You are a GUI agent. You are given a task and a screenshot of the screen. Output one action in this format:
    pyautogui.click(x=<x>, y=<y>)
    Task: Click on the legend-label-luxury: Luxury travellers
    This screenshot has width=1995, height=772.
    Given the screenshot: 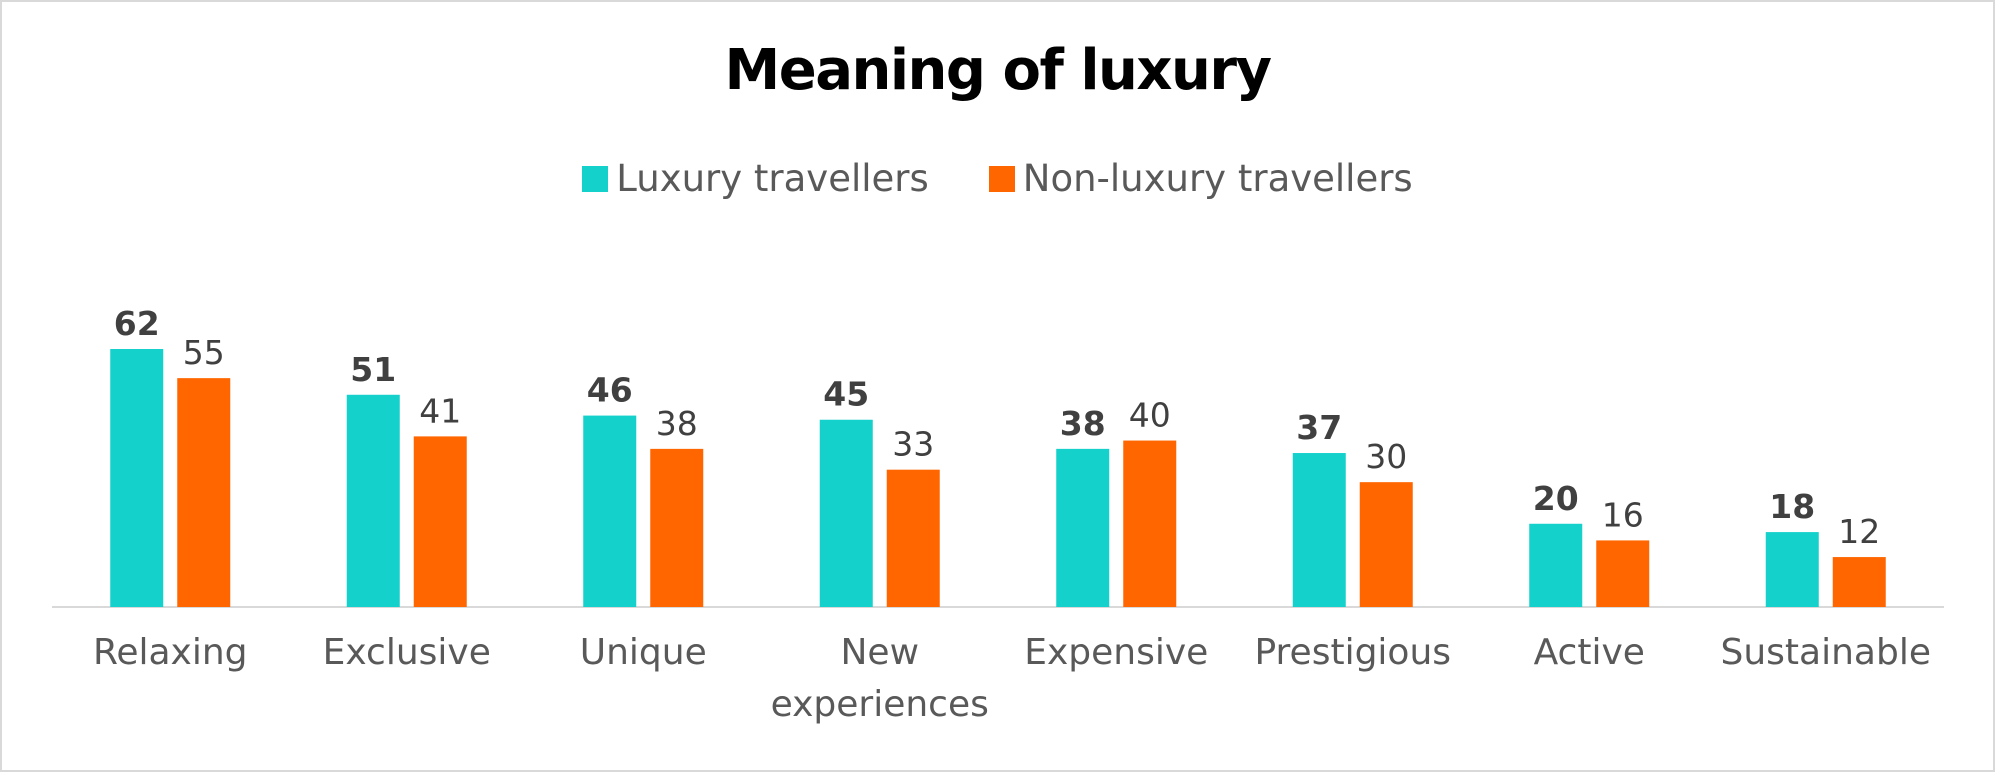 What is the action you would take?
    pyautogui.click(x=772, y=178)
    